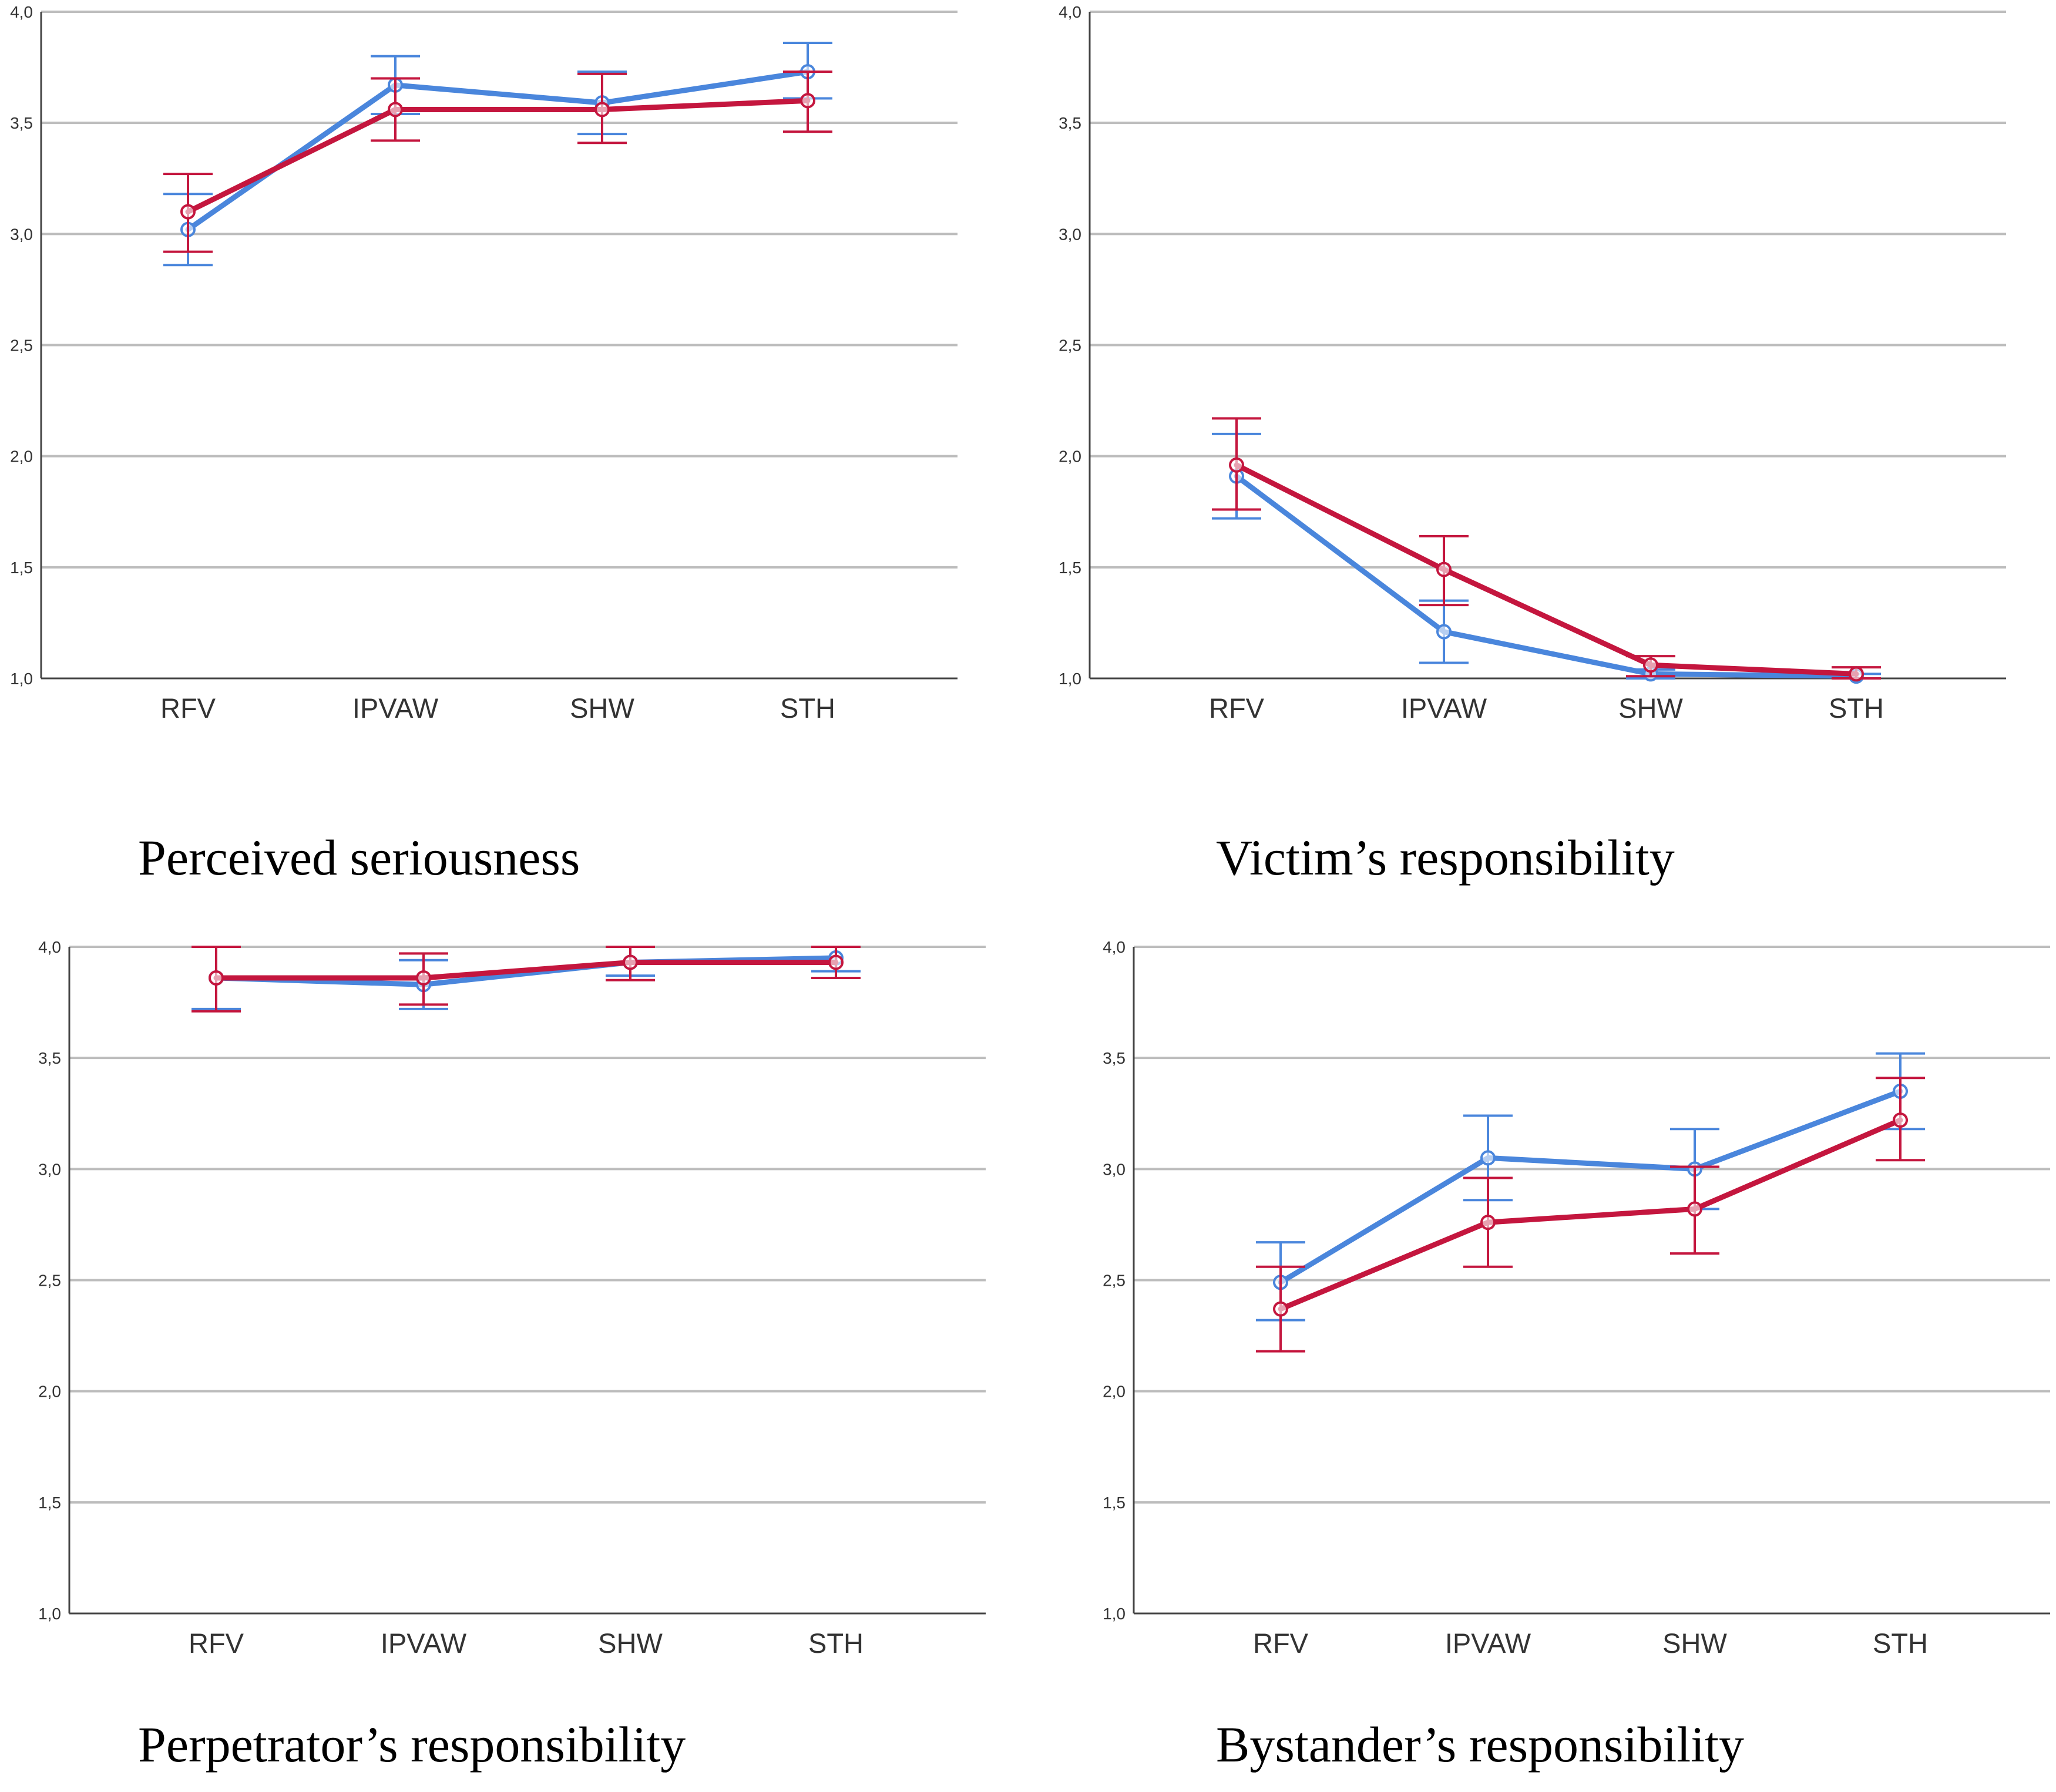  Describe the element at coordinates (359, 857) in the screenshot. I see `chart-caption: Perceived seriousness` at that location.